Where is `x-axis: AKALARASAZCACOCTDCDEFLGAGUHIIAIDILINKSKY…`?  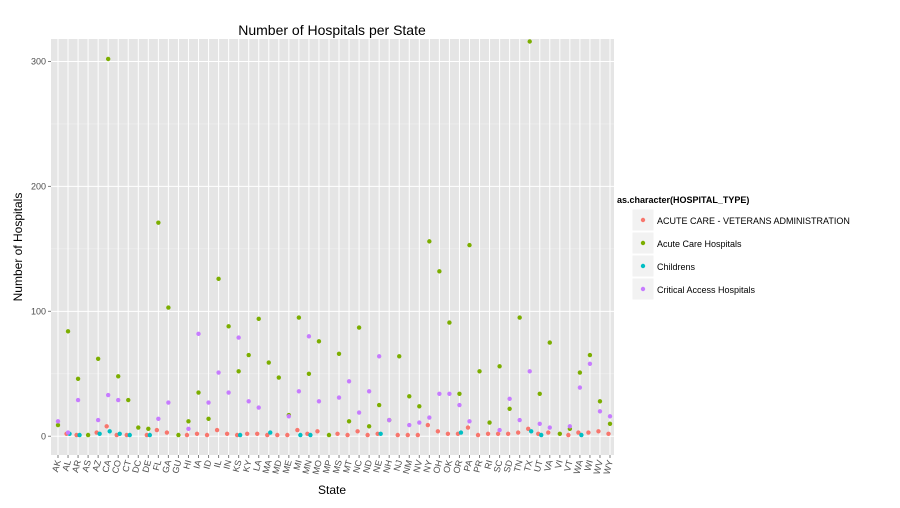 x-axis: AKALARASAZCACOCTDCDEFLGAGUHIIAIDILINKSKY… is located at coordinates (332, 465).